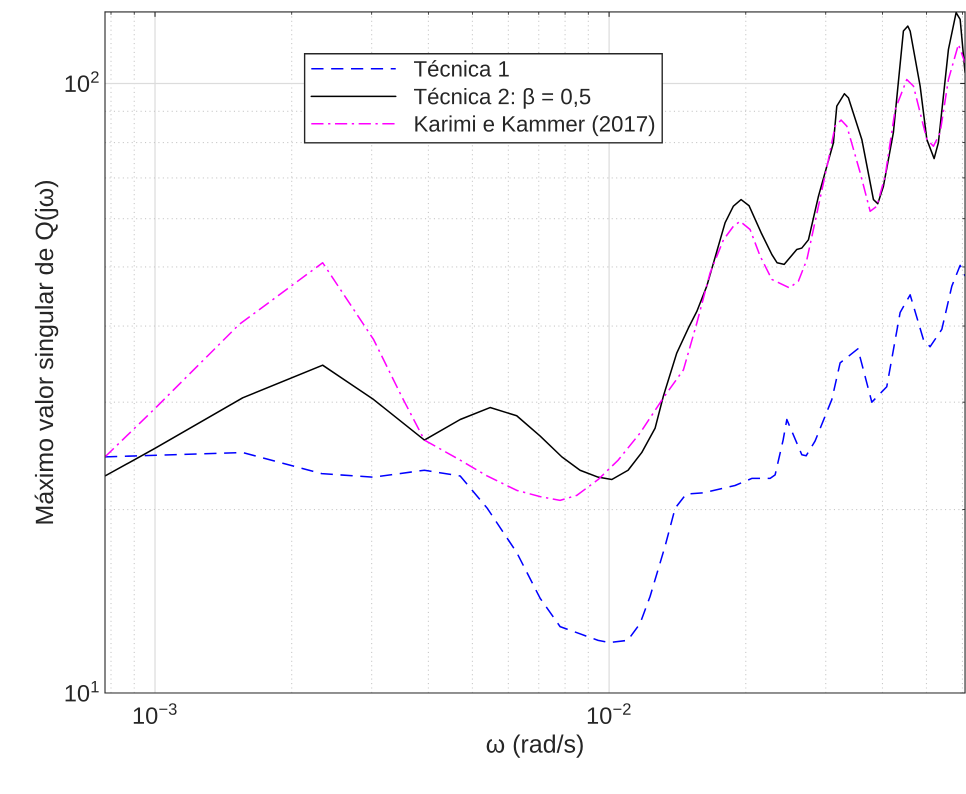  What do you see at coordinates (155, 713) in the screenshot?
I see `x-tick-label: 10$^{−3}$` at bounding box center [155, 713].